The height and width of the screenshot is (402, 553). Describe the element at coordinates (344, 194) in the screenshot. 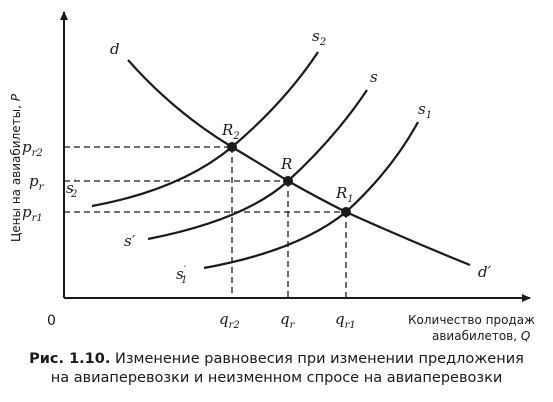

I see `equilibrium-label-r1: R1` at that location.